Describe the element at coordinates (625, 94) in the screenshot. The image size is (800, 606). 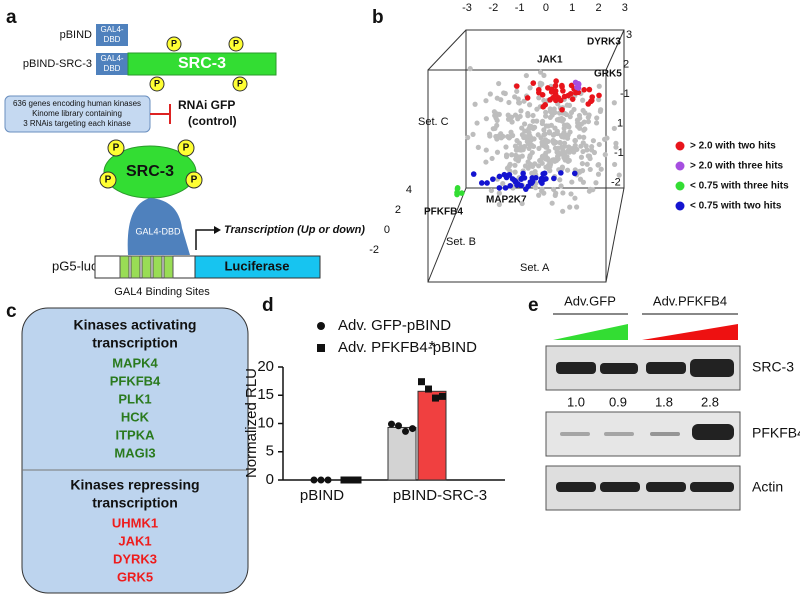
I see `tick-label: -1` at that location.